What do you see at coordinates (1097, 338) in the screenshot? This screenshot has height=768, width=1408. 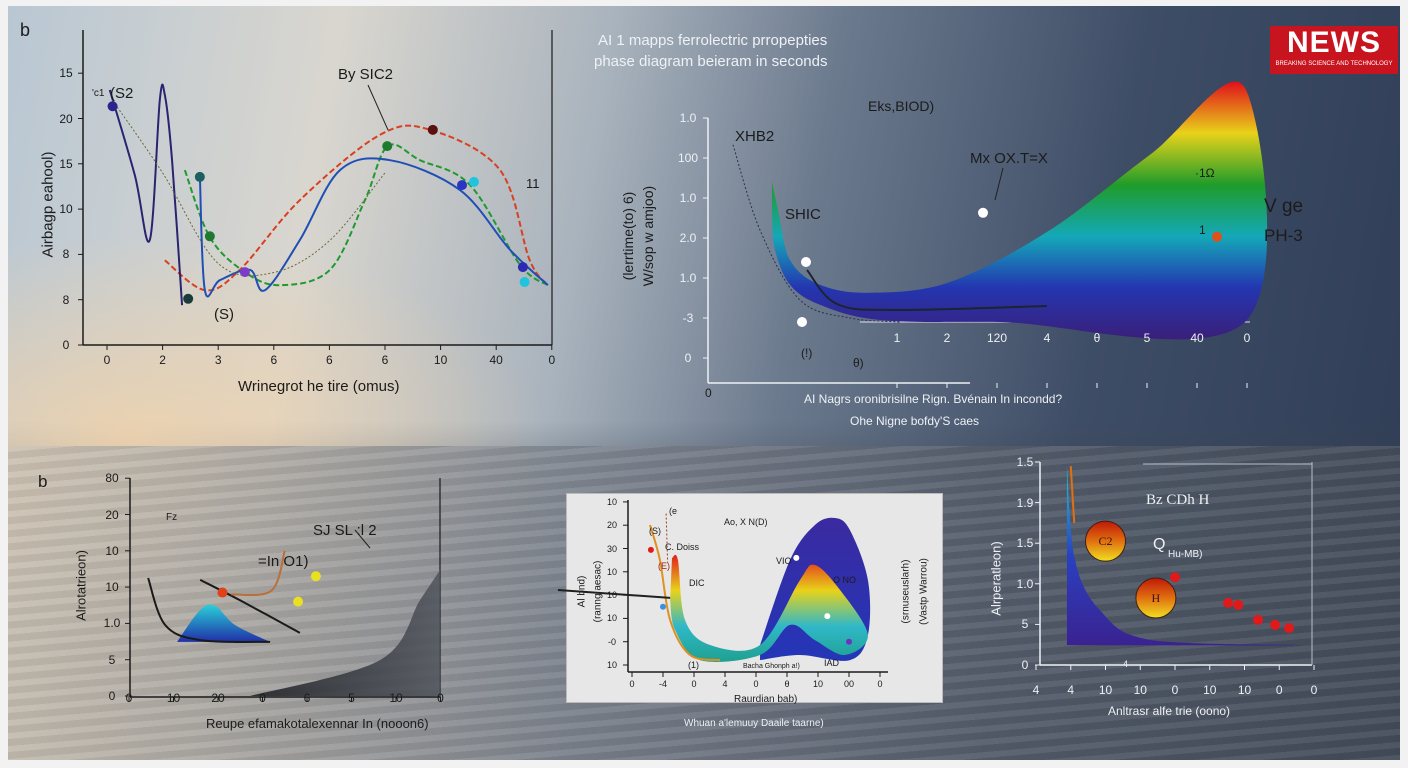 I see `x-tick-label: θ` at bounding box center [1097, 338].